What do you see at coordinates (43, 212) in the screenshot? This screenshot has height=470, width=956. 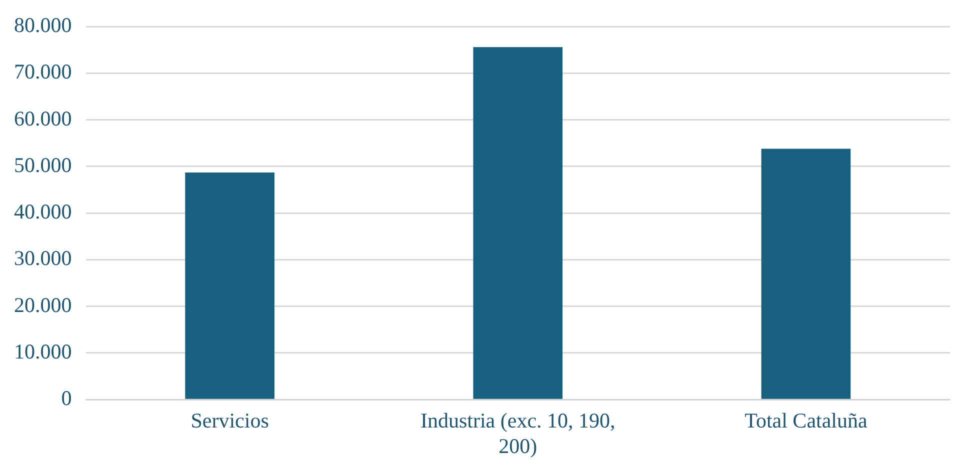 I see `y-tick-label: 40.000` at bounding box center [43, 212].